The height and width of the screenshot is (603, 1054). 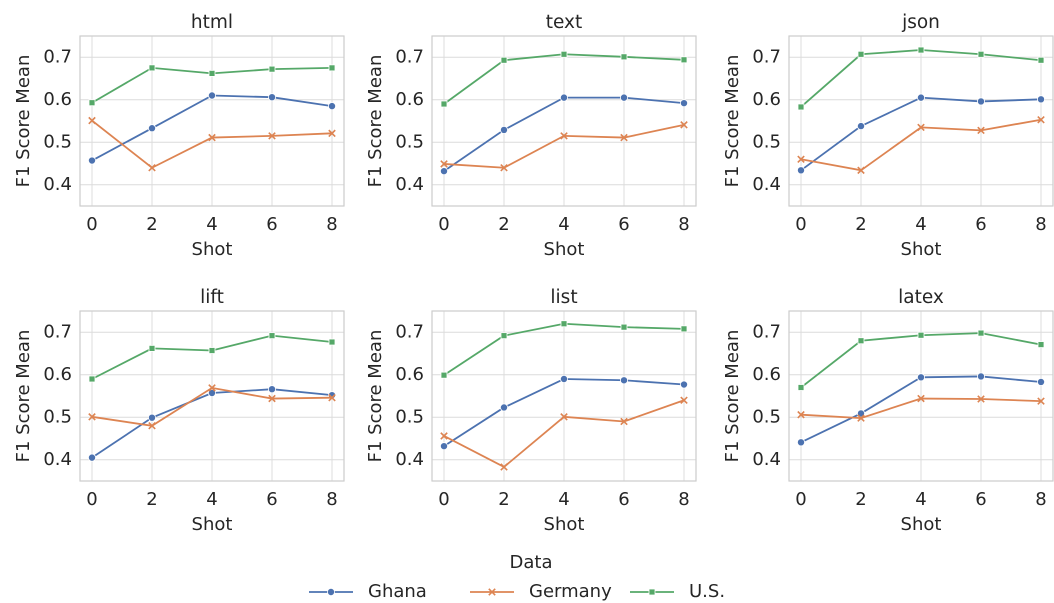 What do you see at coordinates (920, 22) in the screenshot?
I see `subplot-title: json` at bounding box center [920, 22].